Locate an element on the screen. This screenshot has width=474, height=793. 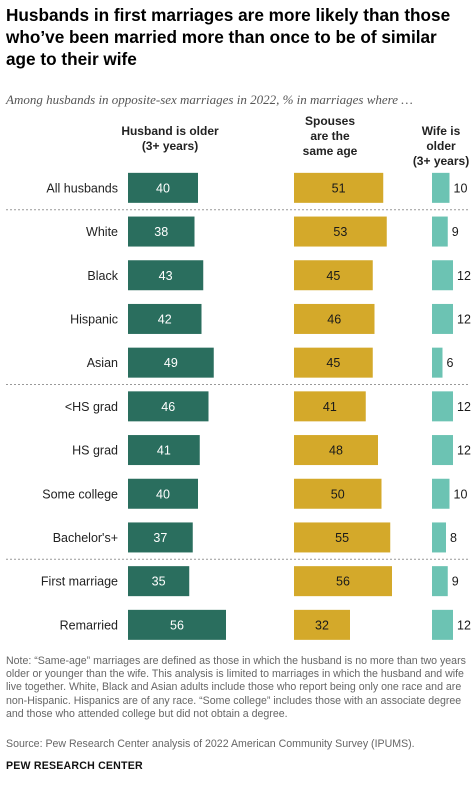
data-label-older: 41 is located at coordinates (164, 451).